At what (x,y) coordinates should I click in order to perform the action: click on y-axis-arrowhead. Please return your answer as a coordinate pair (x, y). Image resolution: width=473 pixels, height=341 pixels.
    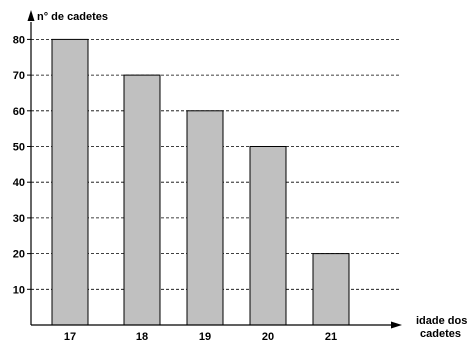
    Looking at the image, I should click on (31, 15).